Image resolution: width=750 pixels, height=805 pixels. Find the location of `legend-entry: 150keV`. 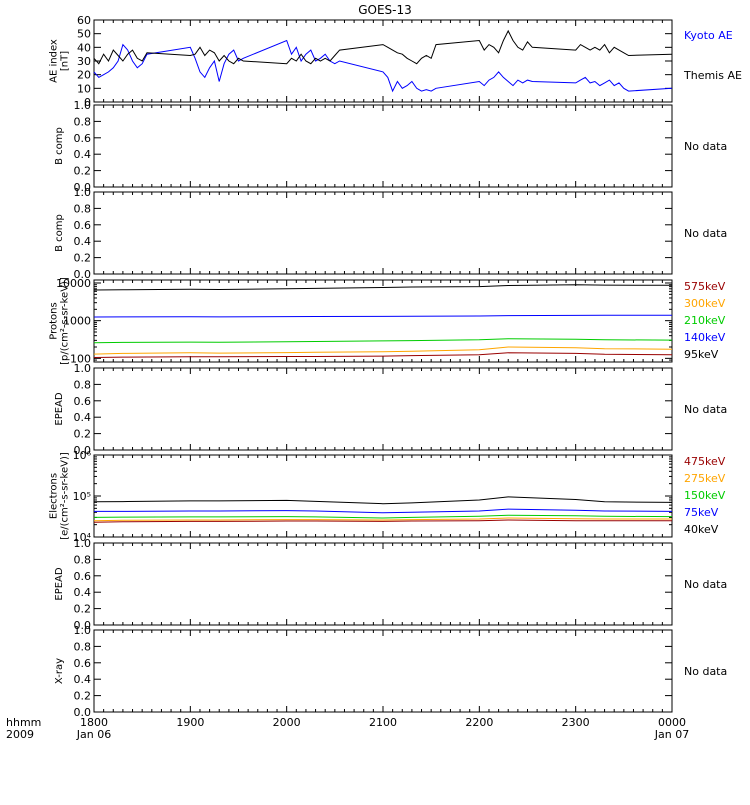

legend-entry: 150keV is located at coordinates (705, 495).